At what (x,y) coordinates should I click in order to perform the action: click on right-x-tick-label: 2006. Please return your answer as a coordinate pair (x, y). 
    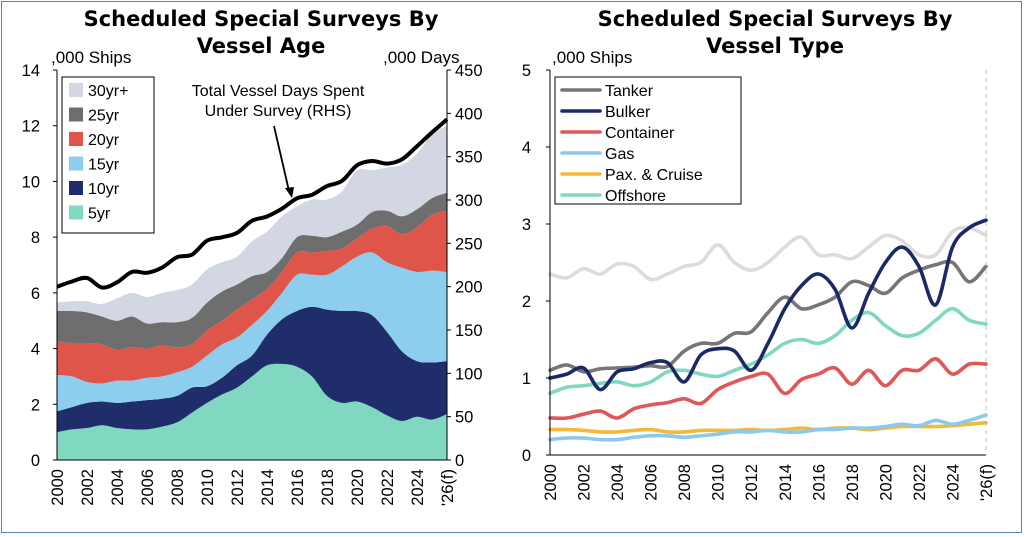
    Looking at the image, I should click on (652, 482).